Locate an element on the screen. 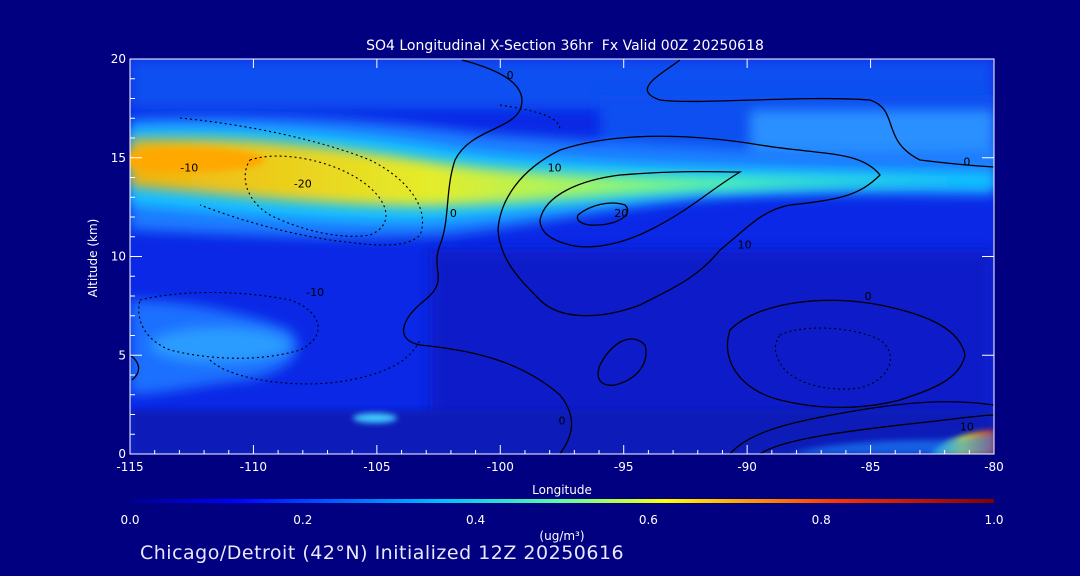 This screenshot has width=1080, height=576. x-tick-label: -115 is located at coordinates (129, 467).